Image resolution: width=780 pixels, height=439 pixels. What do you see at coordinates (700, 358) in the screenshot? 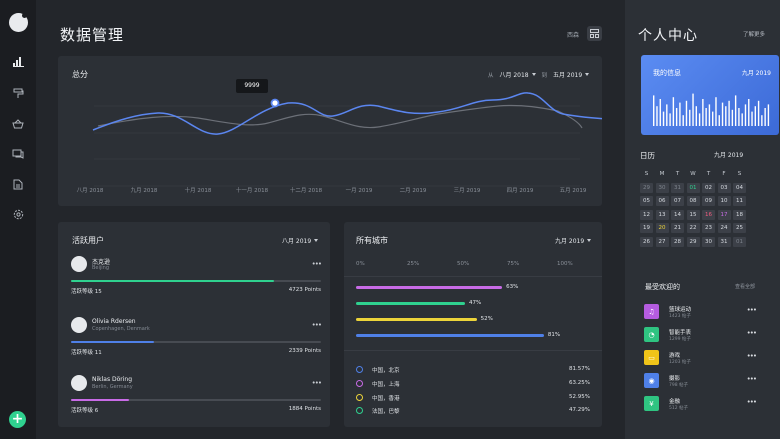
I see `favorite-item: ▭ 游戏 1203 帖子 •••` at bounding box center [700, 358].